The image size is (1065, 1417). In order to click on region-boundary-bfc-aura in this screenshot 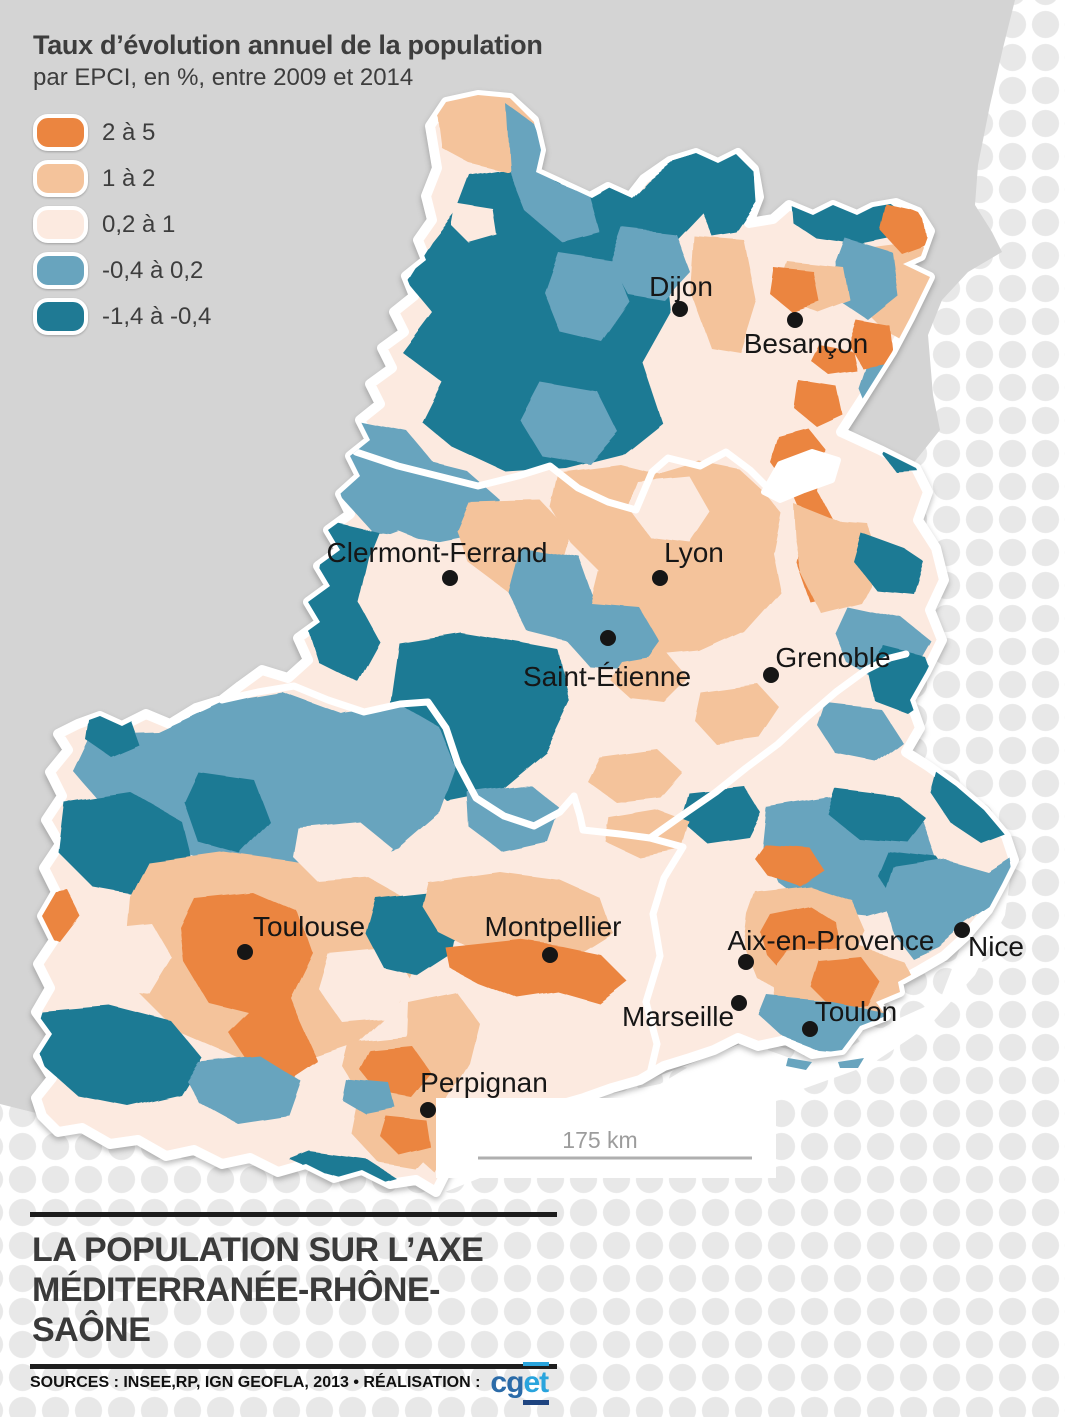, I will do `click(561, 481)`.